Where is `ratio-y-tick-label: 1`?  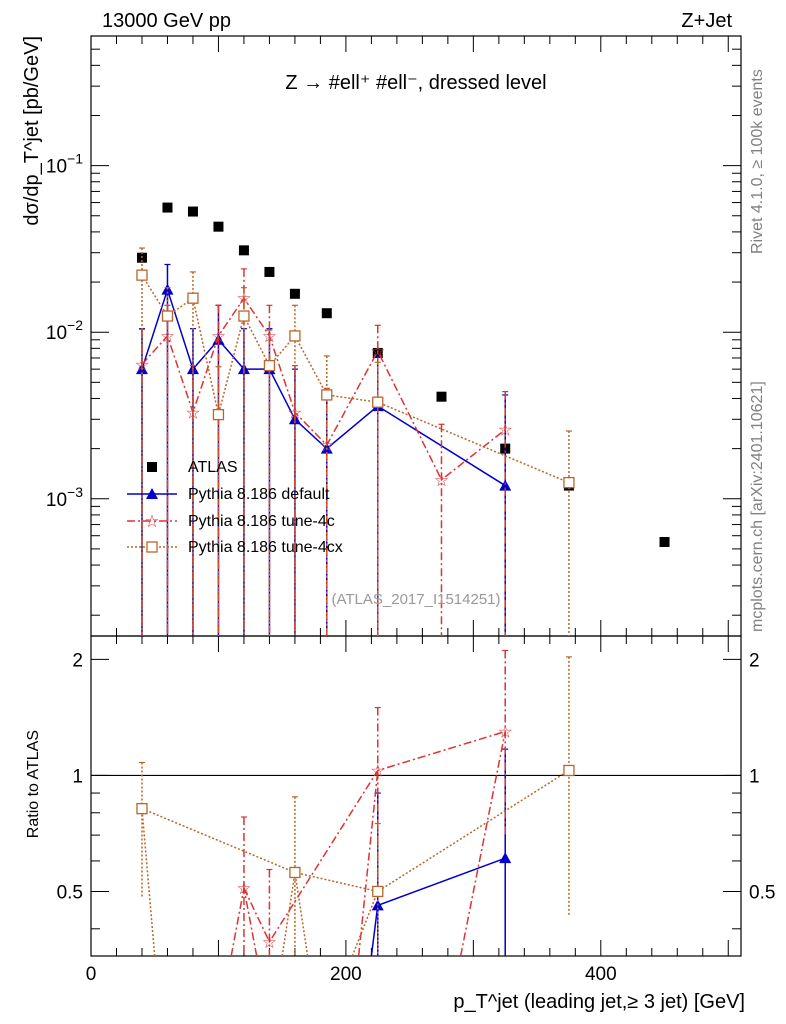
ratio-y-tick-label: 1 is located at coordinates (77, 776).